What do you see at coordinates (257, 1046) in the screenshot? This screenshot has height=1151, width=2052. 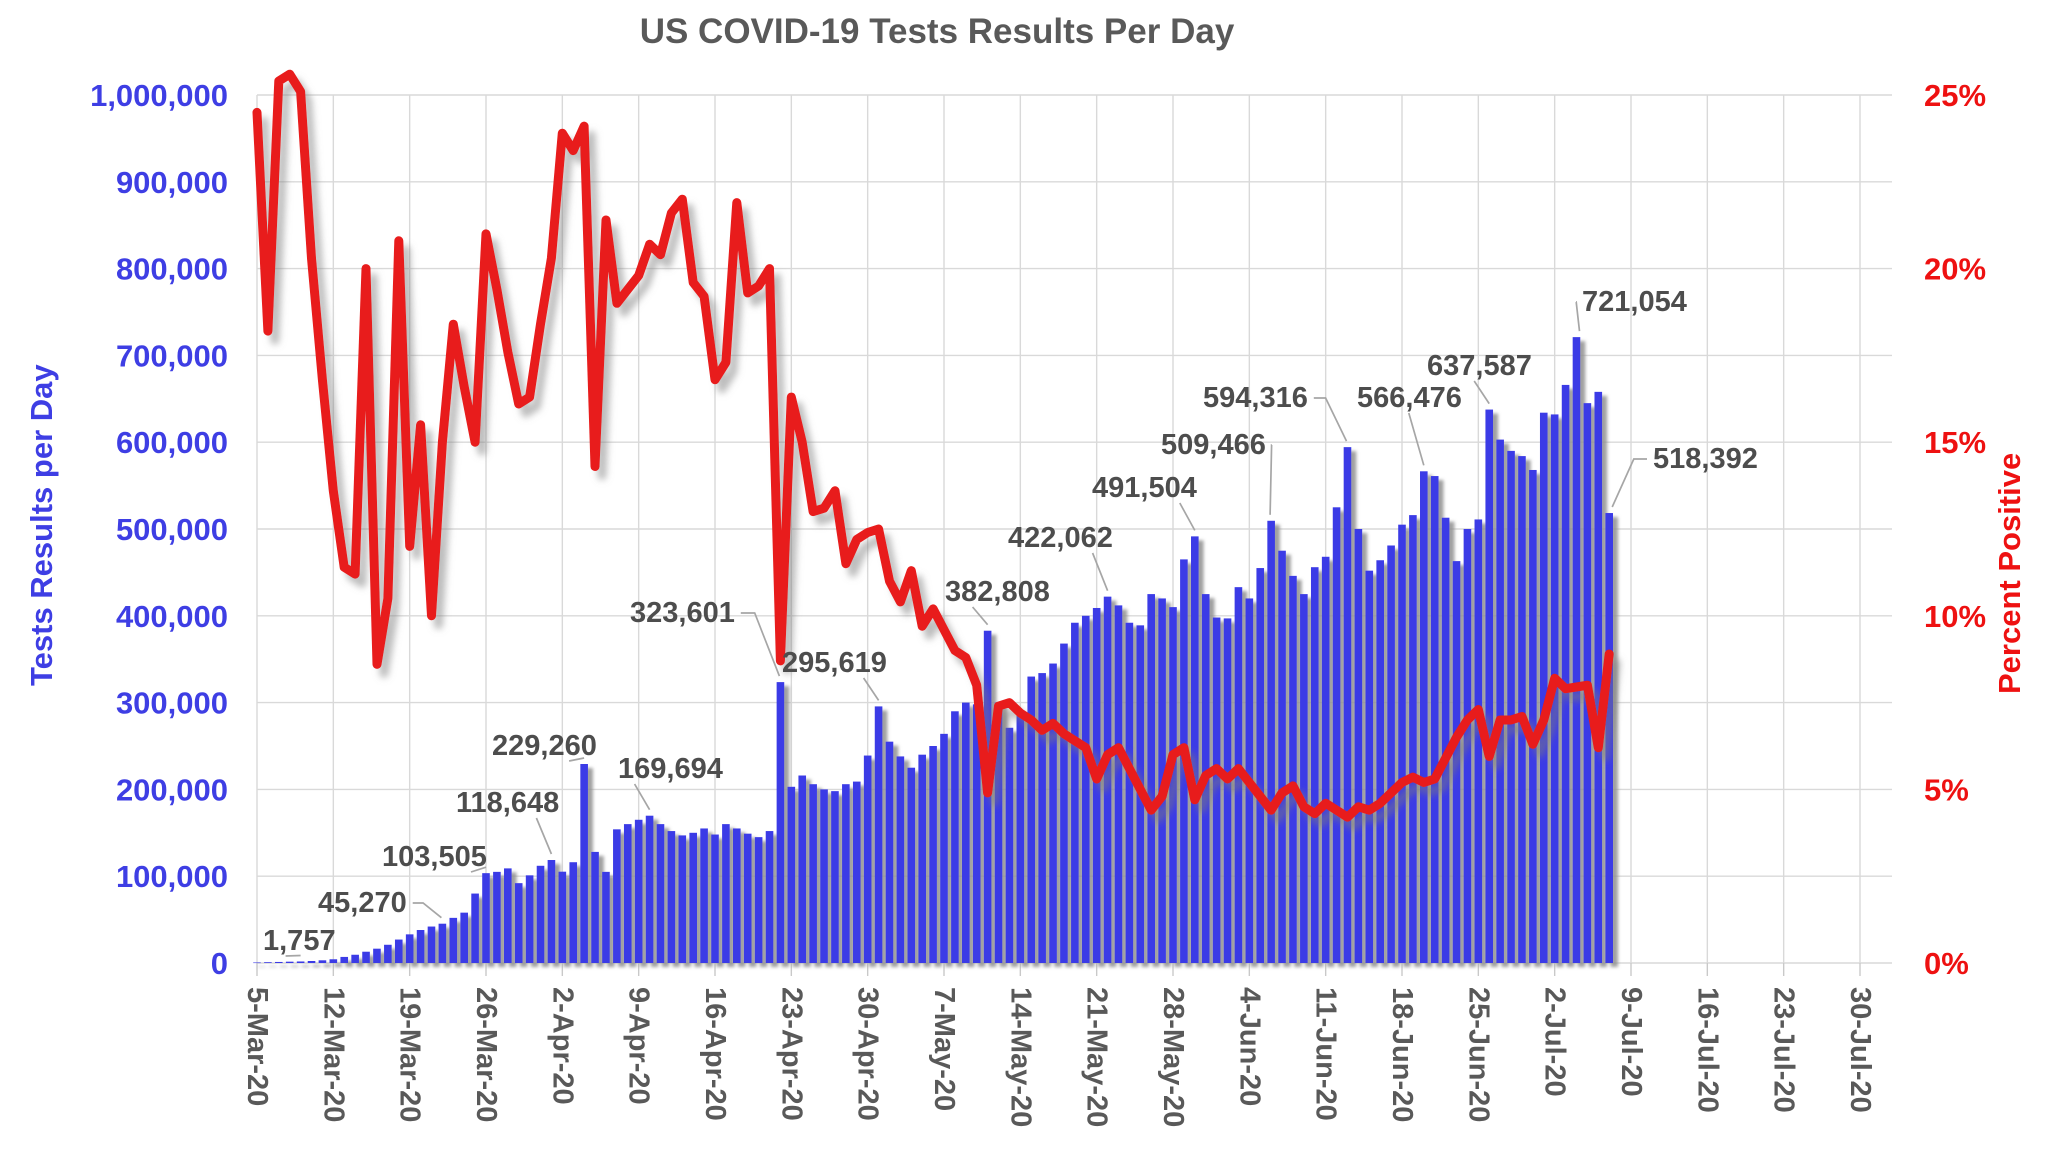 I see `x-tick-label: 5-Mar-20` at bounding box center [257, 1046].